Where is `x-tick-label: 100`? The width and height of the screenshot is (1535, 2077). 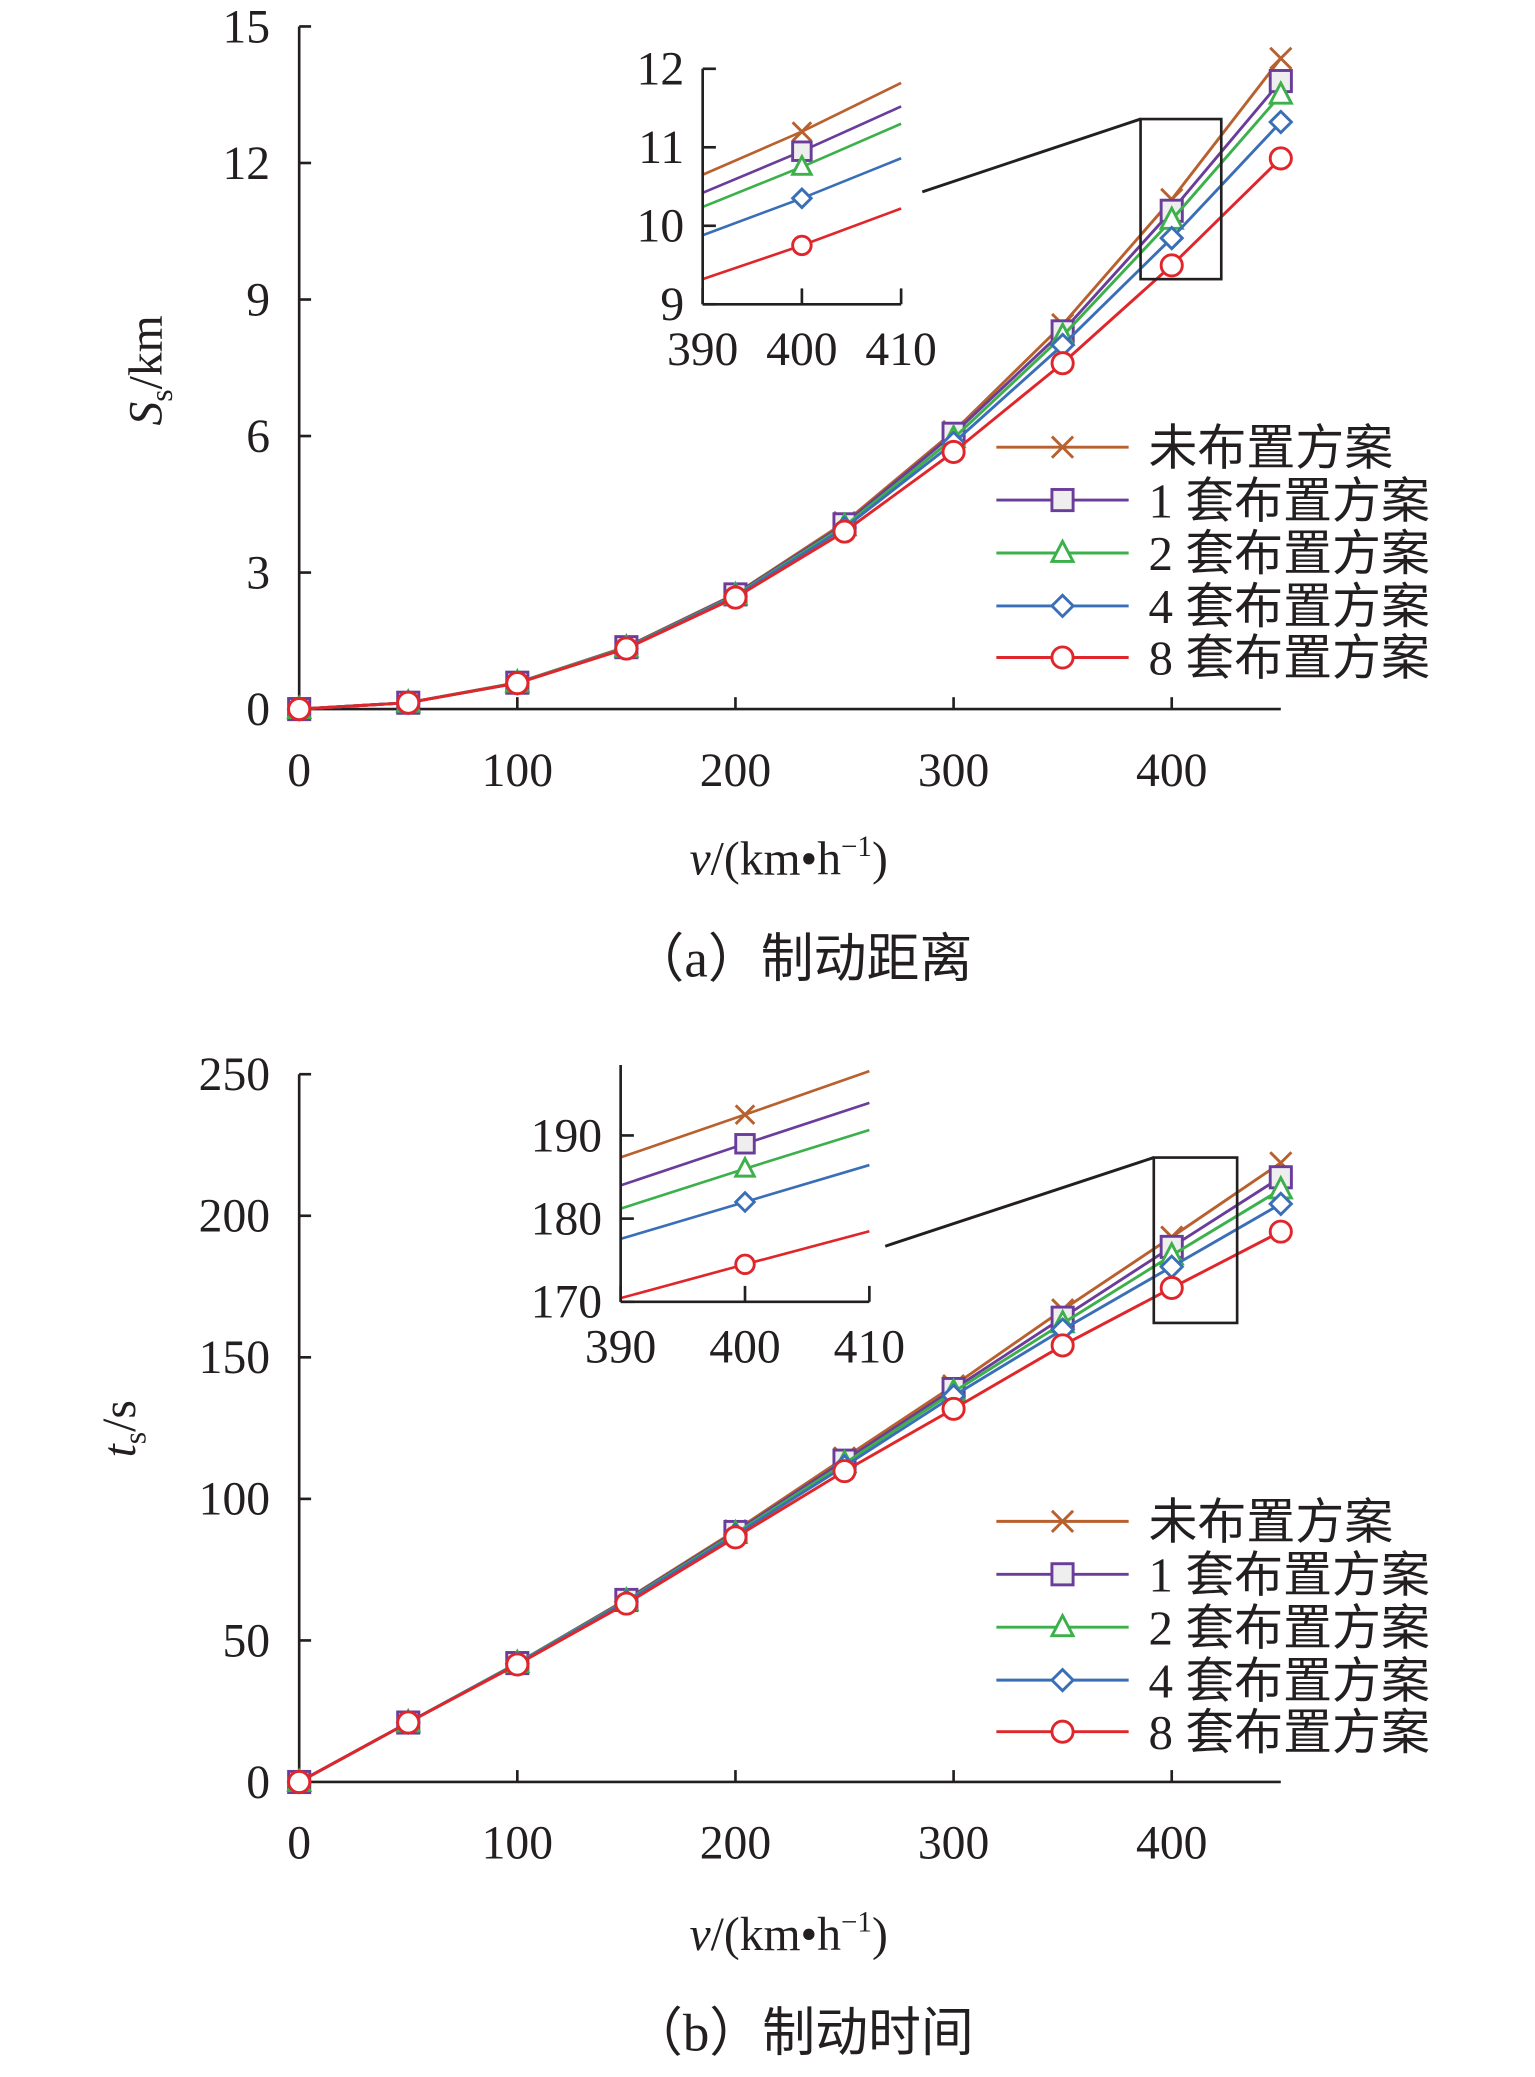 x-tick-label: 100 is located at coordinates (517, 1844).